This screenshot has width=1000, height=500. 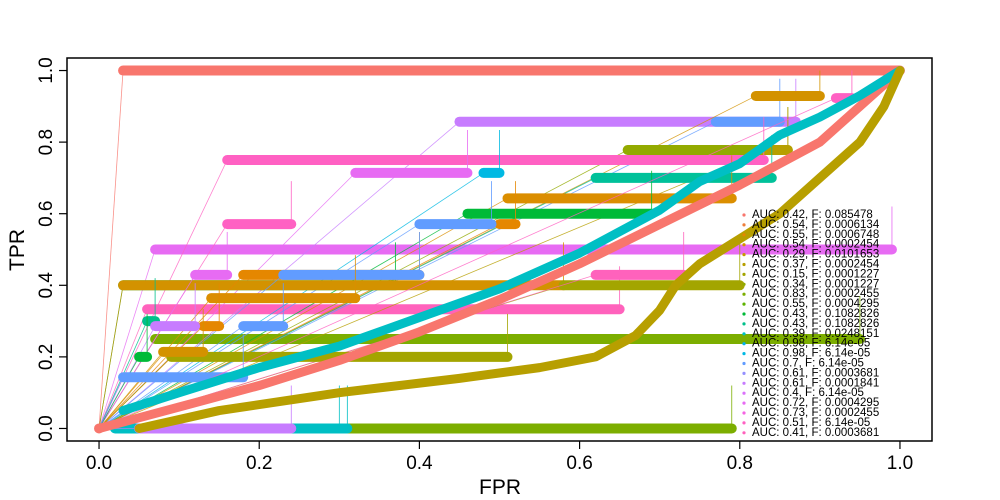 I want to click on y-tick-label-0: 0.0, so click(x=46, y=428).